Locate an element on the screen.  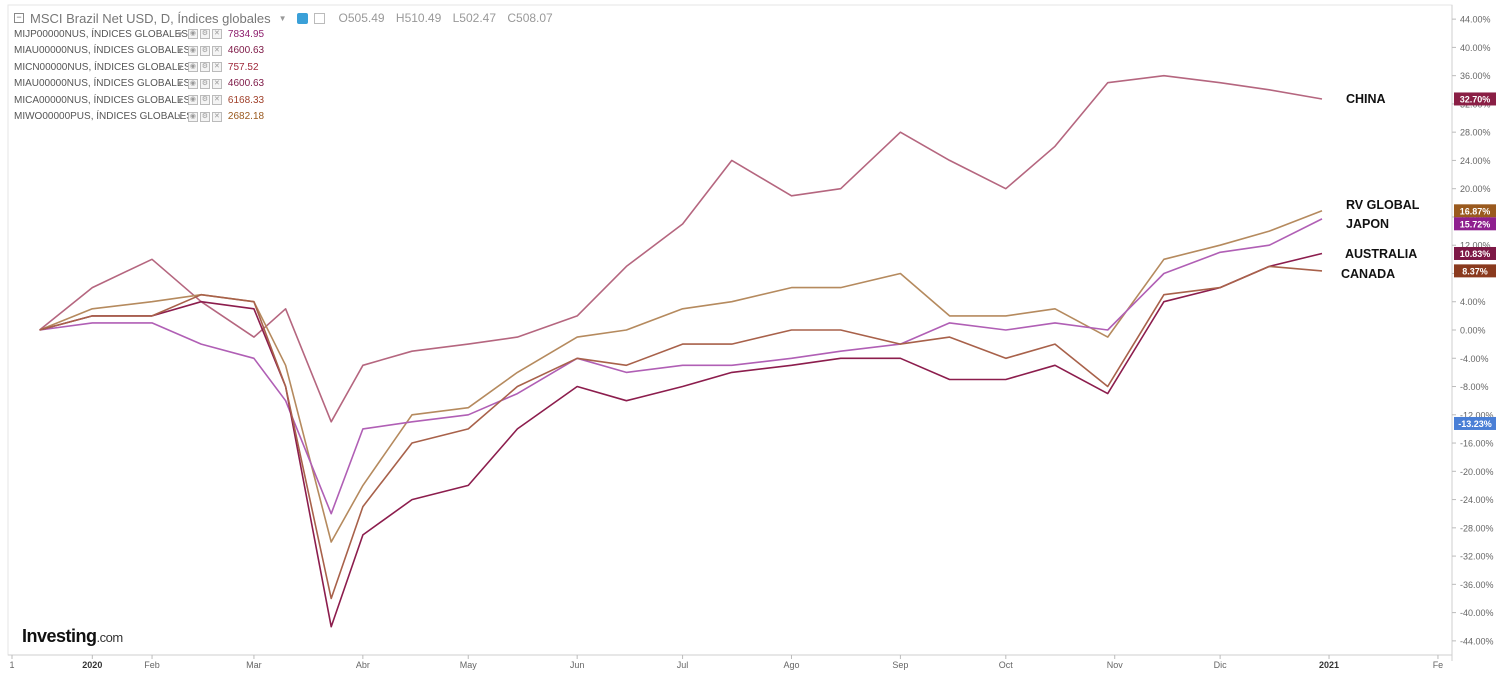
y-tick-label: -24.00% is located at coordinates (1477, 500).